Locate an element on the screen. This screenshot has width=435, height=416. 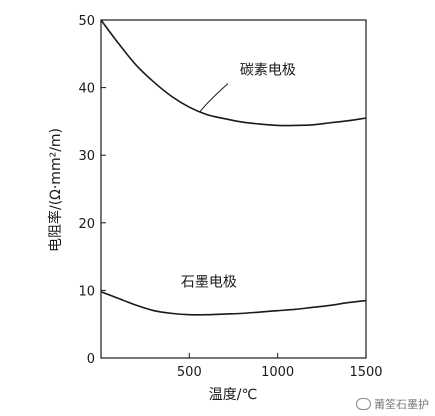
y-tick-label: 0 is located at coordinates (91, 359).